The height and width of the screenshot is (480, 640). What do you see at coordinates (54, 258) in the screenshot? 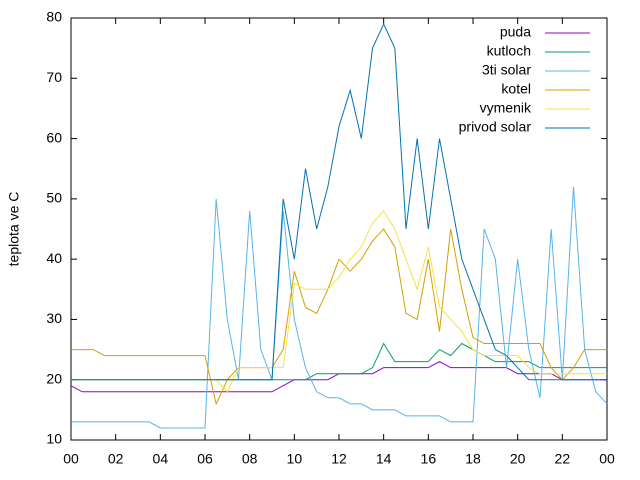
I see `y-tick-label: 40` at bounding box center [54, 258].